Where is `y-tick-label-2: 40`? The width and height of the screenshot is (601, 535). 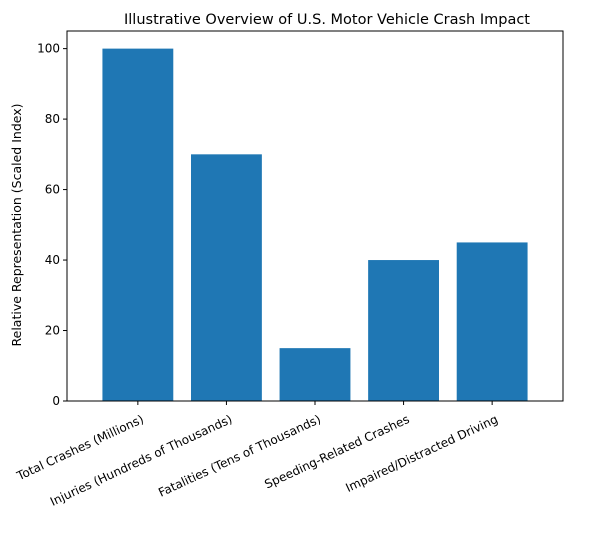 y-tick-label-2: 40 is located at coordinates (52, 260).